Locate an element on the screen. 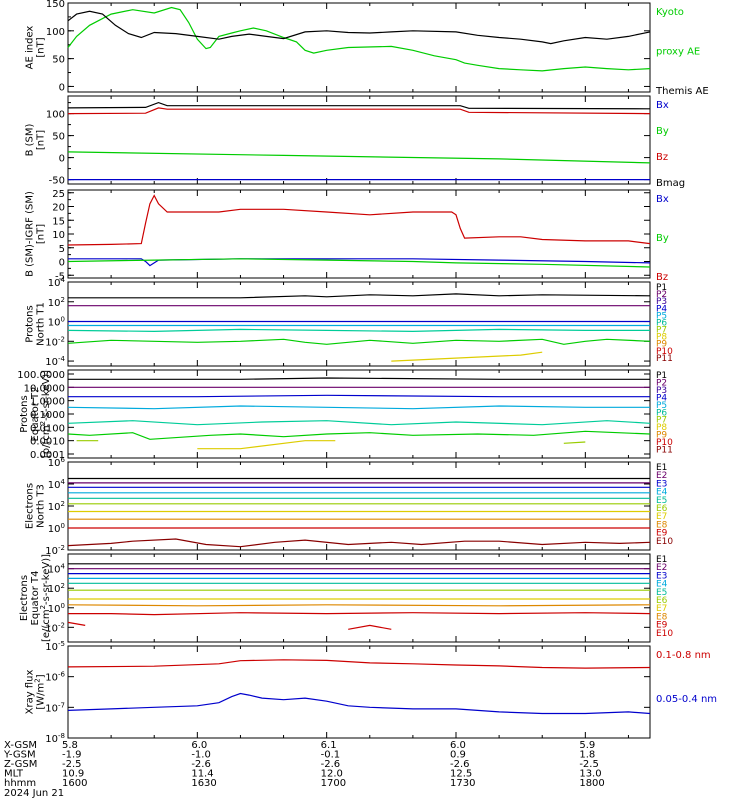 Image resolution: width=750 pixels, height=800 pixels. axis-value: 1730 is located at coordinates (462, 783).